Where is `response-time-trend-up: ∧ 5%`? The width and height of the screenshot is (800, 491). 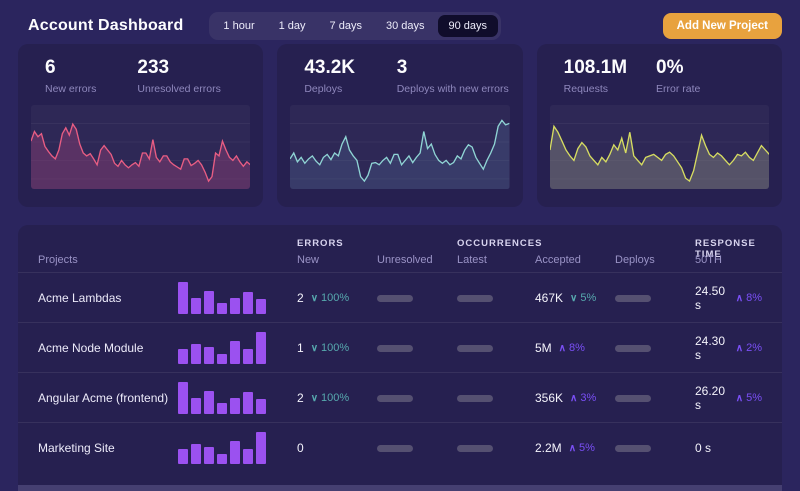 response-time-trend-up: ∧ 5% is located at coordinates (748, 397).